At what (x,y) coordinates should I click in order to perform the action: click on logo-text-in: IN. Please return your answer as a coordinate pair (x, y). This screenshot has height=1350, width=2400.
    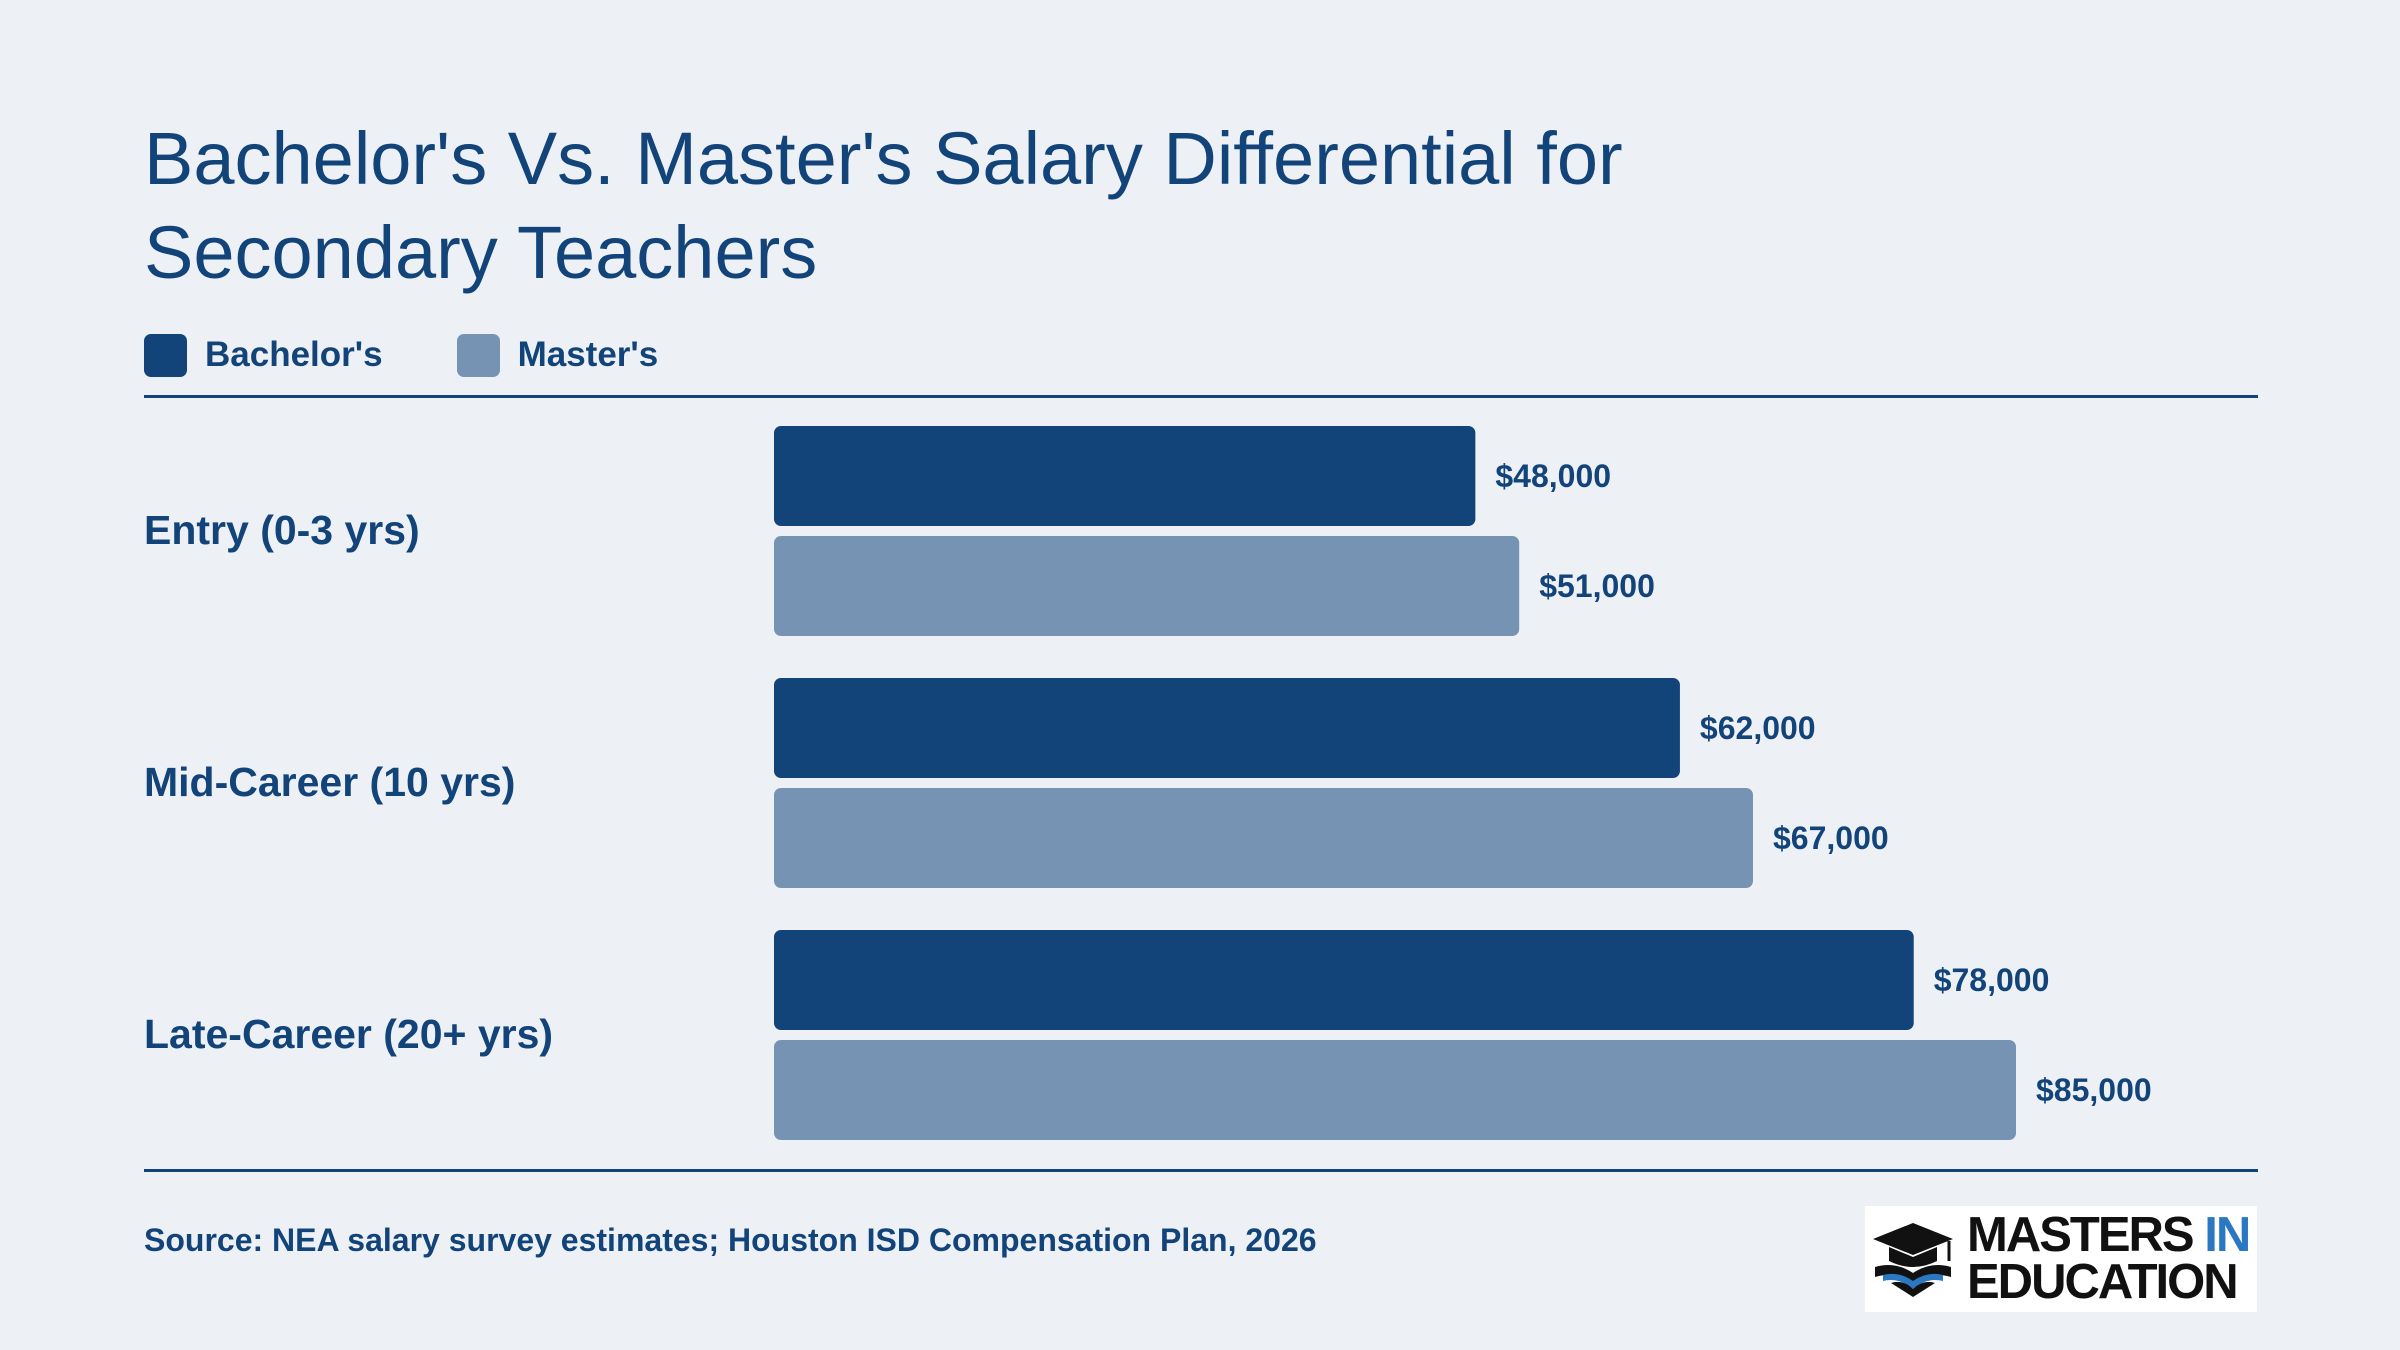
    Looking at the image, I should click on (2227, 1235).